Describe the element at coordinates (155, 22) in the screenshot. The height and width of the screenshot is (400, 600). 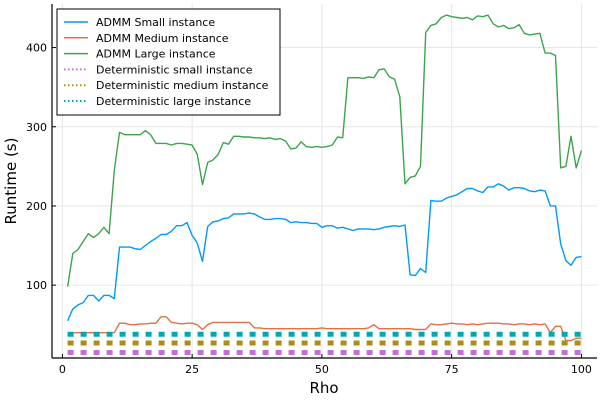
I see `legend-label-1: ADMM Small instance` at that location.